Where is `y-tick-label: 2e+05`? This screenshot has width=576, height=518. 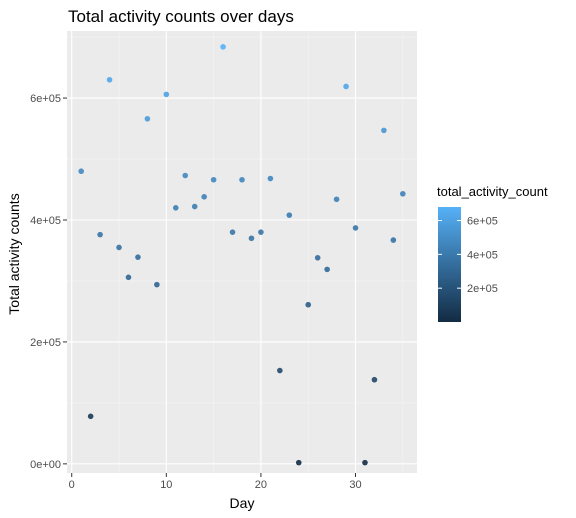 y-tick-label: 2e+05 is located at coordinates (45, 343).